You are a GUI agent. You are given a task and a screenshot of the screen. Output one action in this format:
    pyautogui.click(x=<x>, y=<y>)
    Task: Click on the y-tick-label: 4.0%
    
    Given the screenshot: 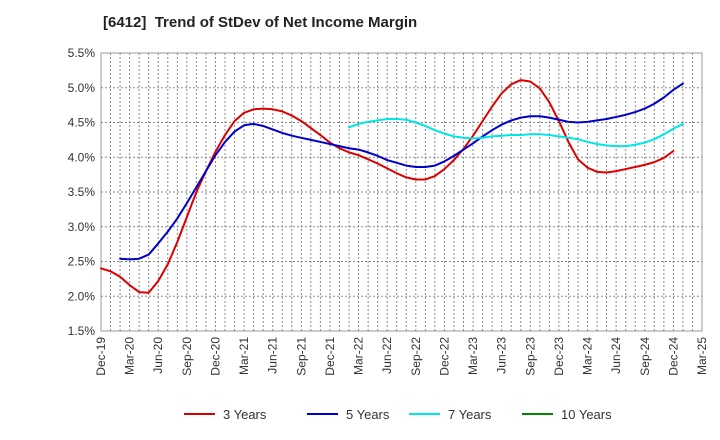 What is the action you would take?
    pyautogui.click(x=82, y=157)
    